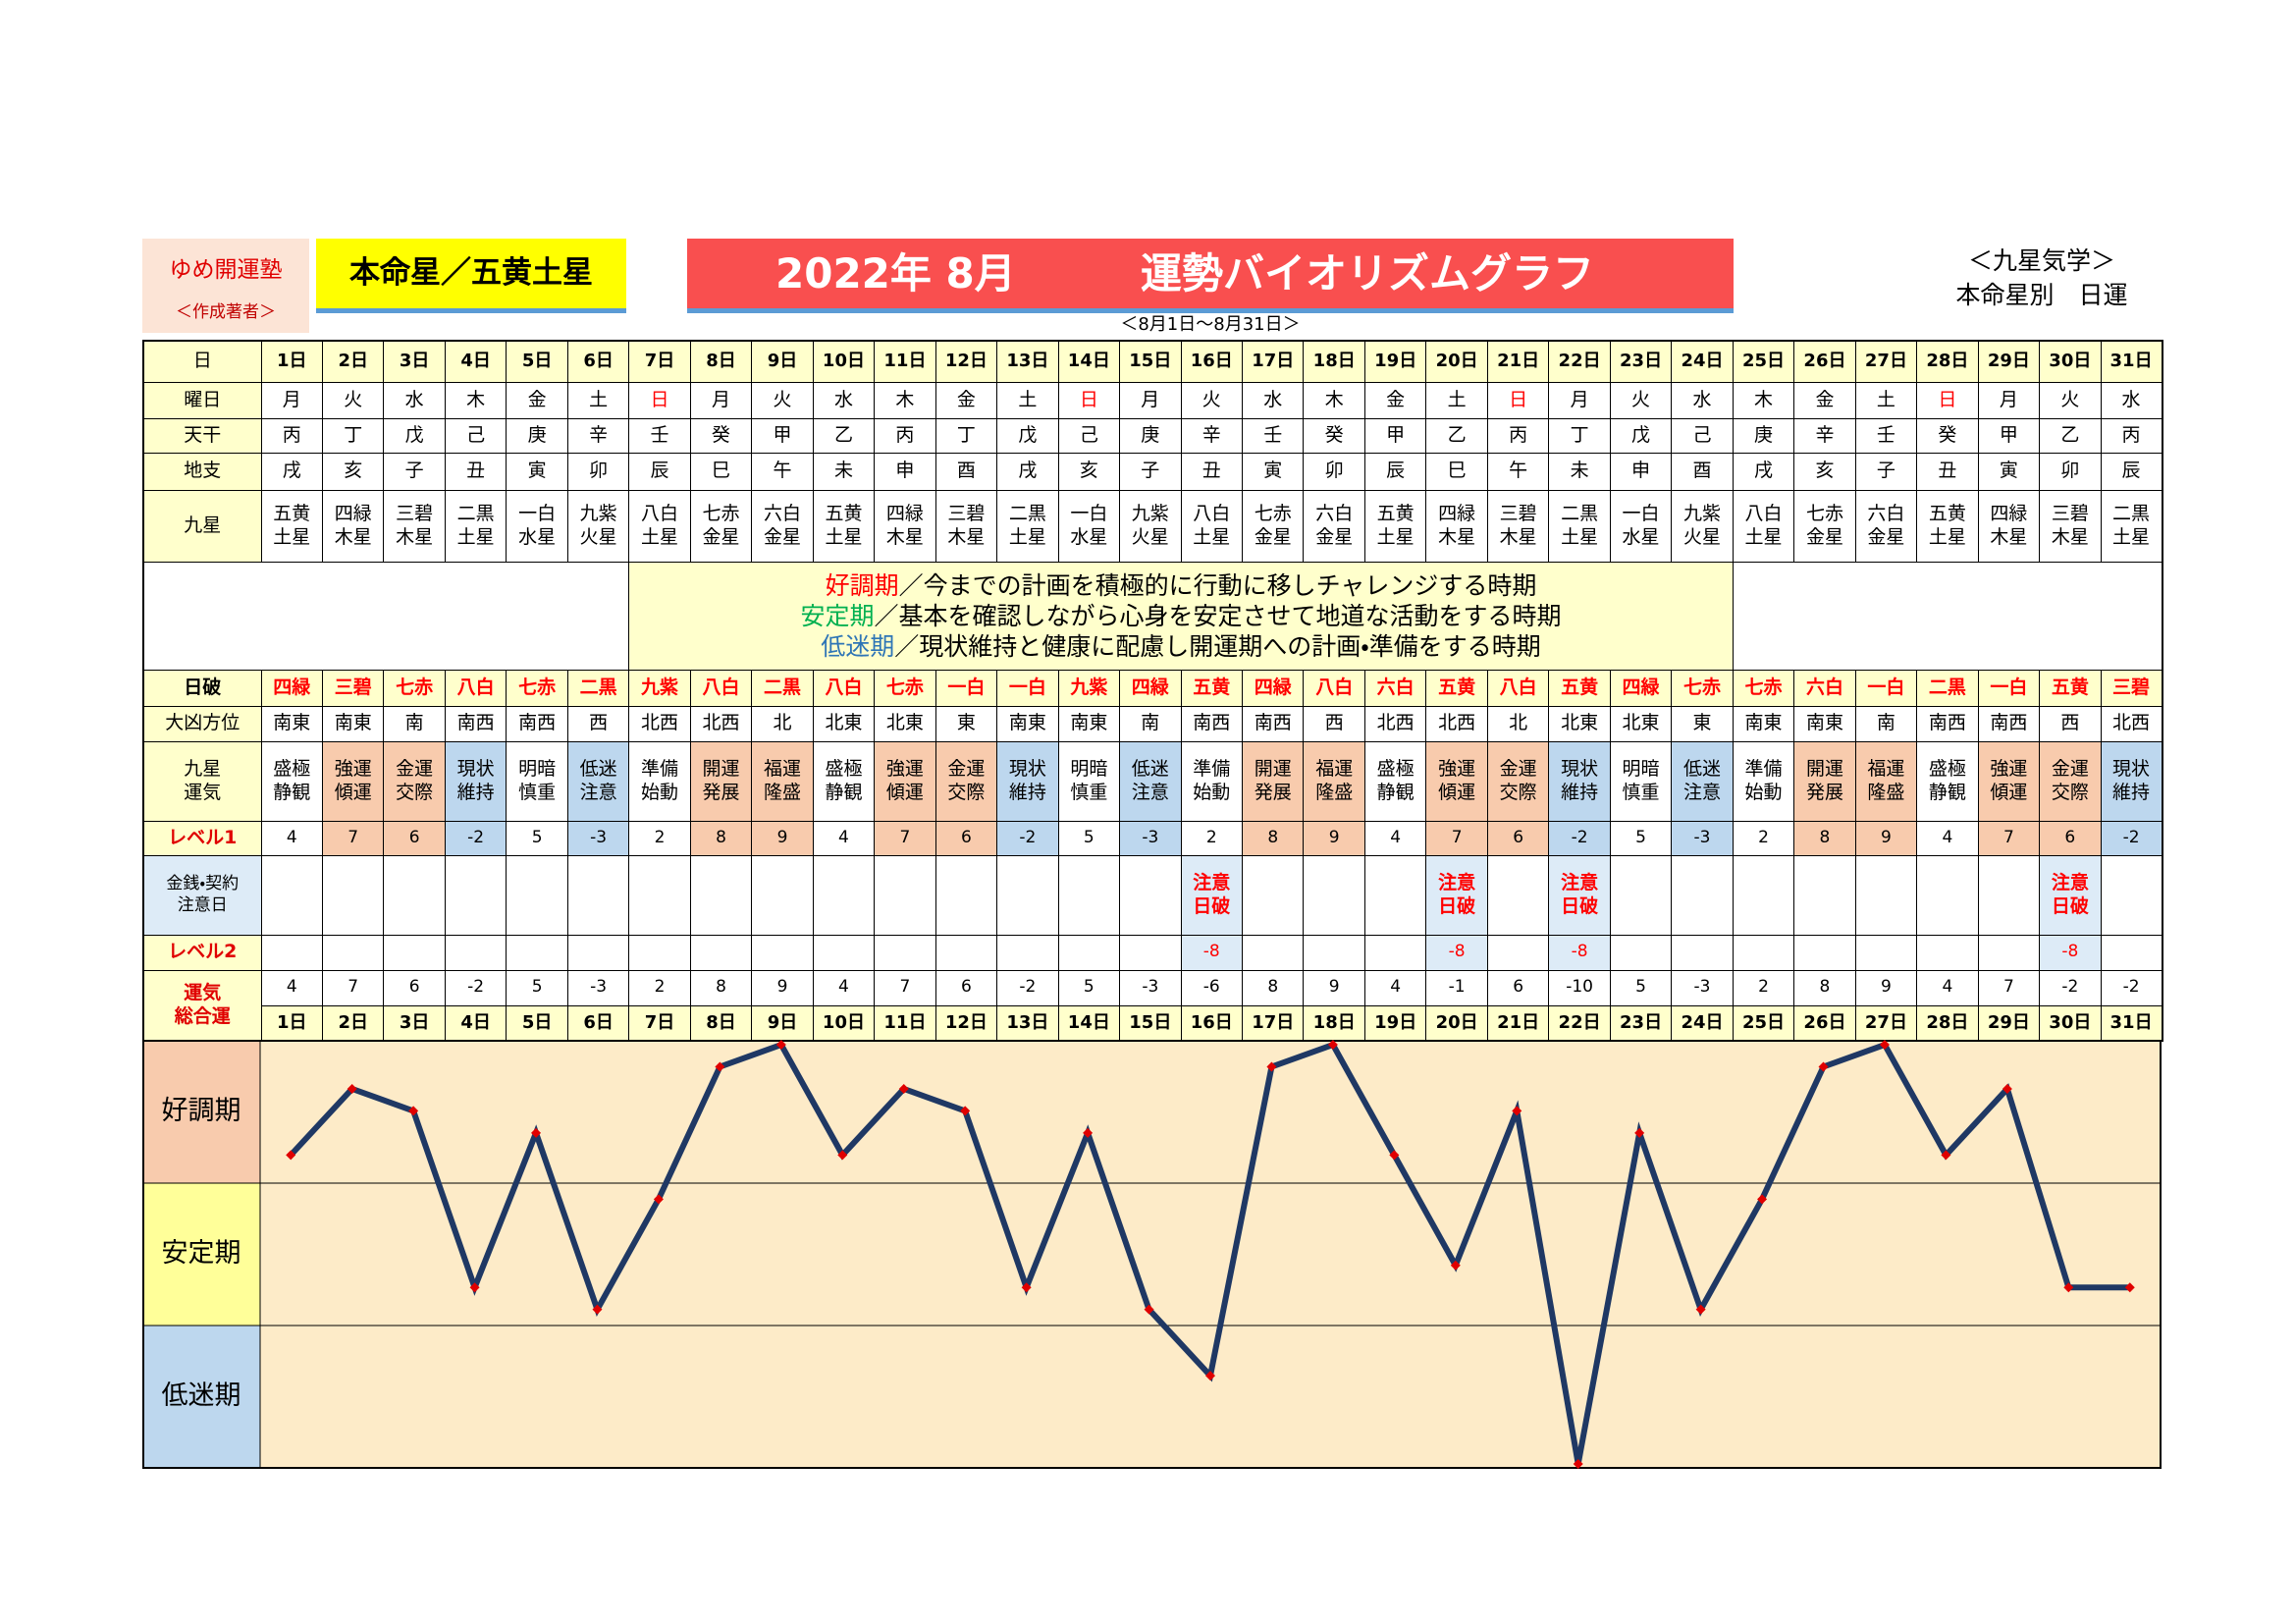 This screenshot has height=1624, width=2296. What do you see at coordinates (1763, 526) in the screenshot?
I see `star-cell: 八白土星` at bounding box center [1763, 526].